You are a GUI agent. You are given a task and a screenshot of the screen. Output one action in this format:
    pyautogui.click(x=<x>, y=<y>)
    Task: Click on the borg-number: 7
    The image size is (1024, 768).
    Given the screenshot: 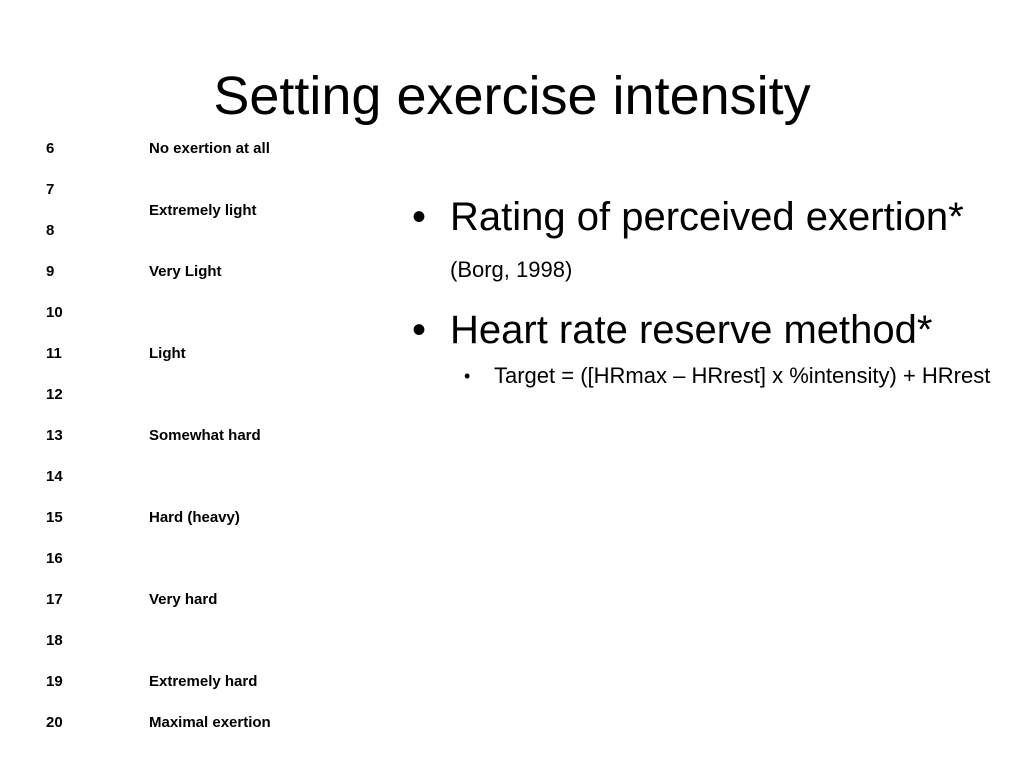 What is the action you would take?
    pyautogui.click(x=50, y=189)
    